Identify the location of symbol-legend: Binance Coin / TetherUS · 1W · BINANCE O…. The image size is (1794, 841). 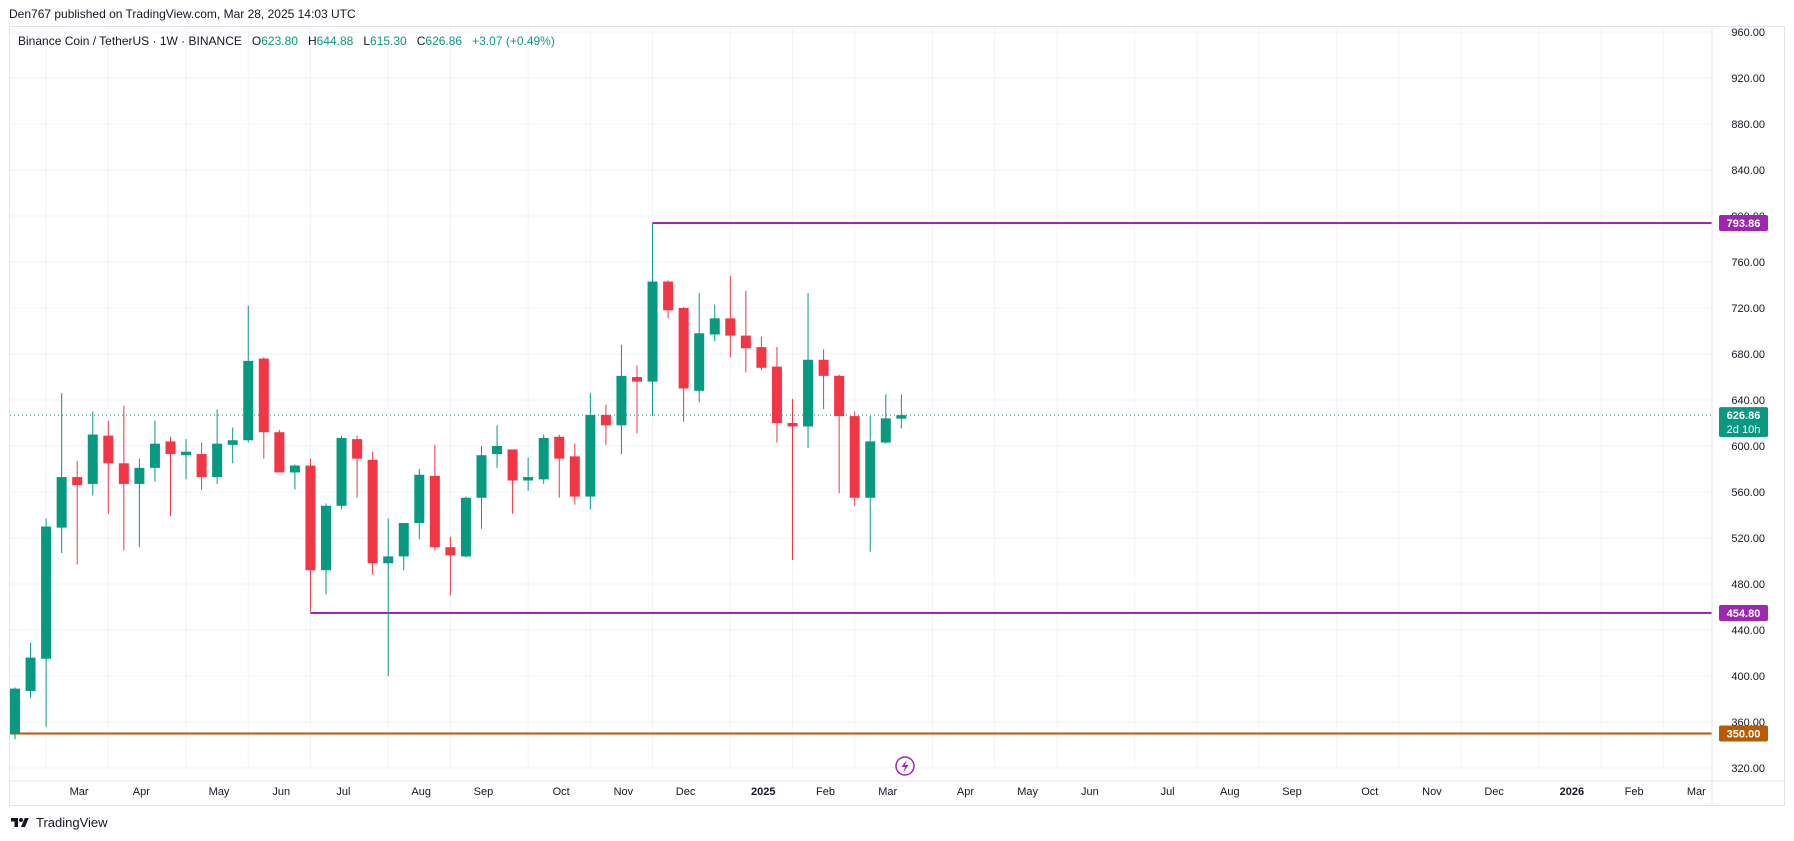
(286, 41).